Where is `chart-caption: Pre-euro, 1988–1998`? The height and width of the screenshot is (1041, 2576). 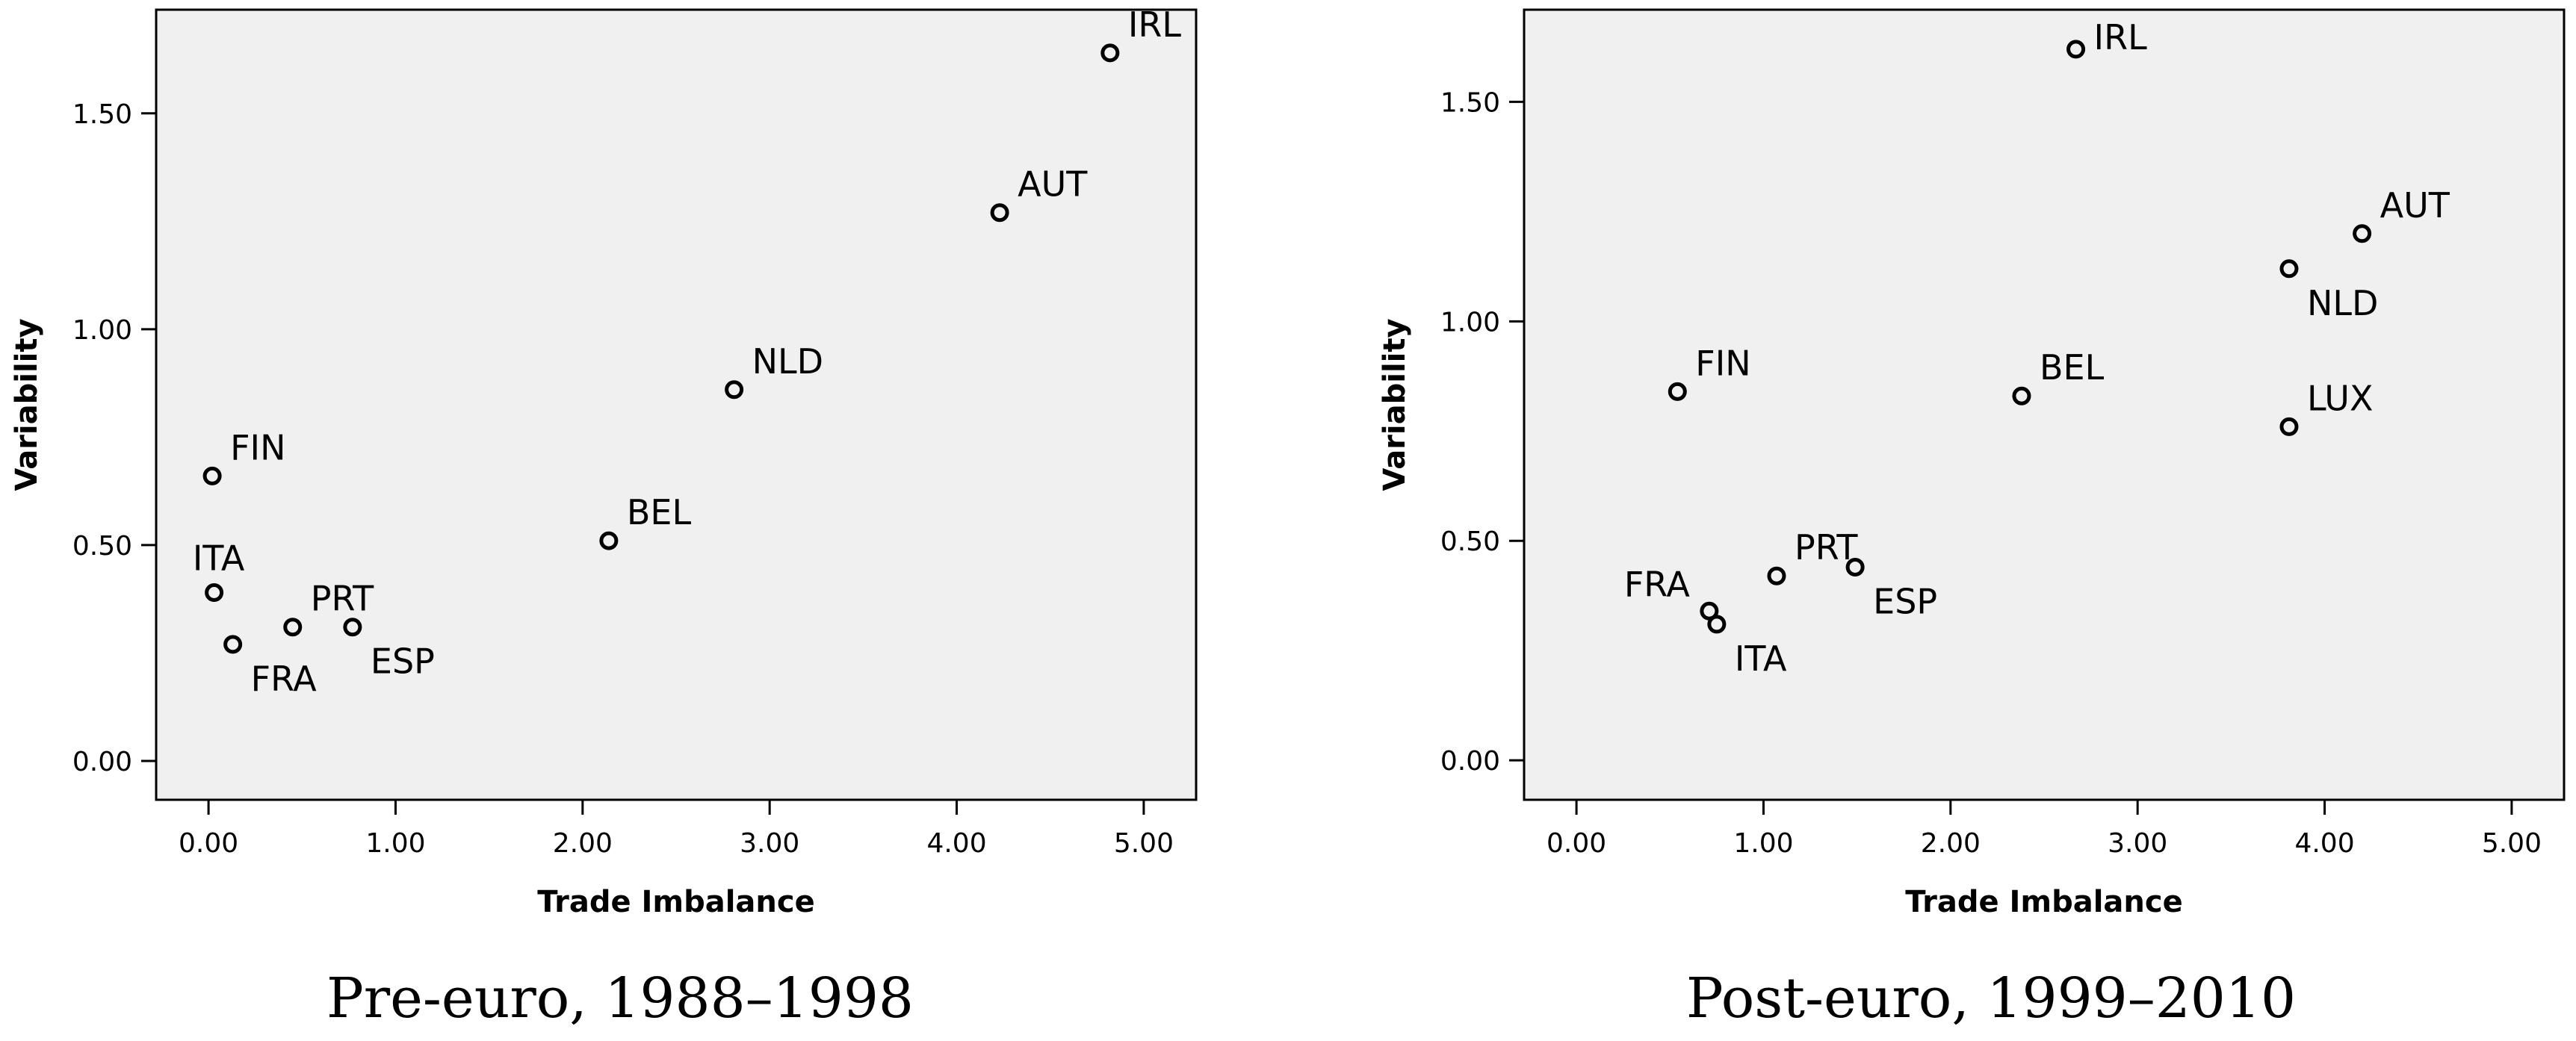 chart-caption: Pre-euro, 1988–1998 is located at coordinates (620, 998).